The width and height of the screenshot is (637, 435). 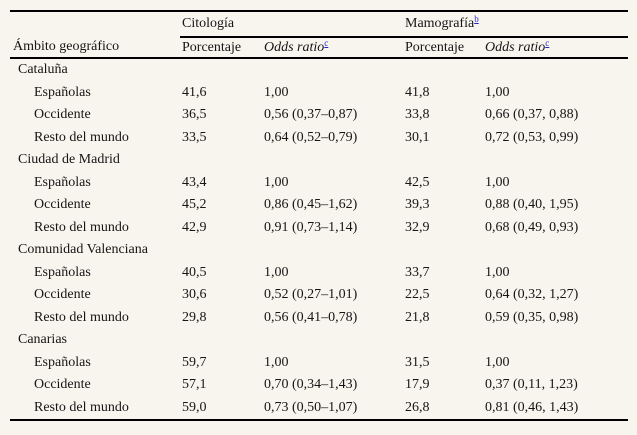 I want to click on mamografia-porcentaje: 26,8, so click(x=417, y=407).